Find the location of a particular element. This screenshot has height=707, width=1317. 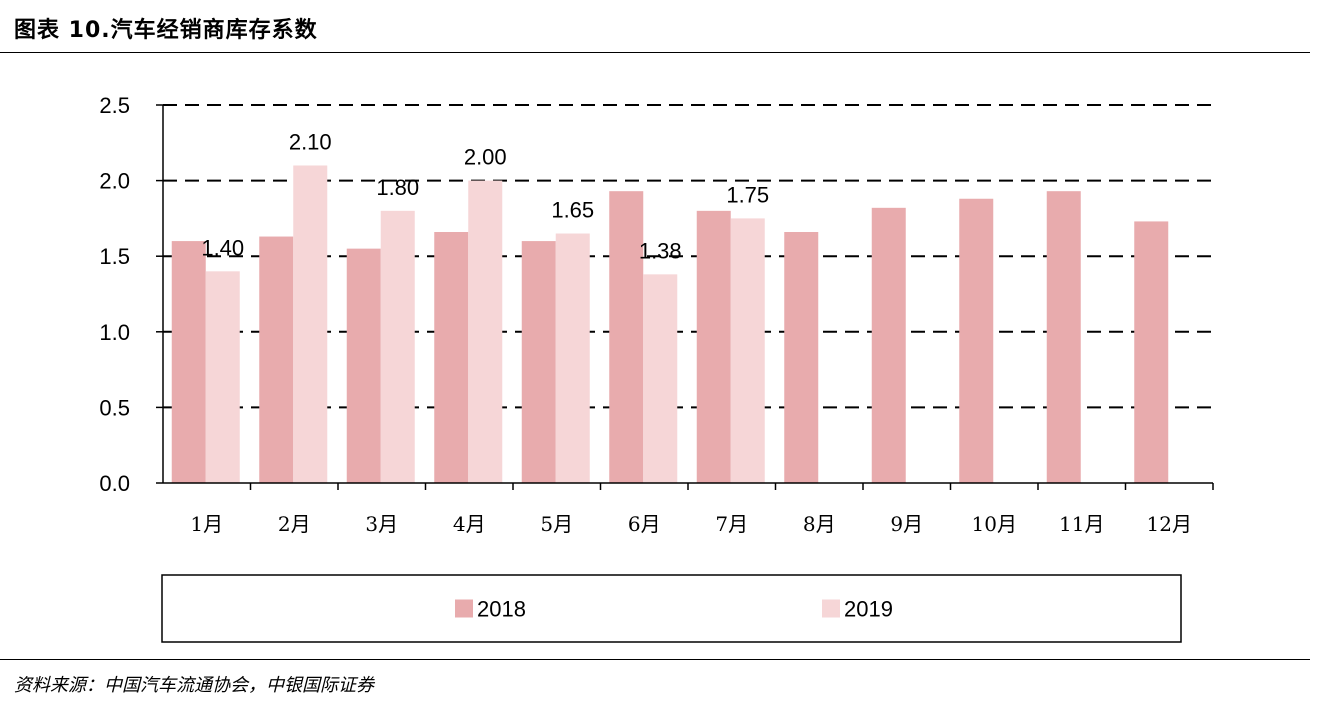

y-tick-label: 1.5 is located at coordinates (114, 256).